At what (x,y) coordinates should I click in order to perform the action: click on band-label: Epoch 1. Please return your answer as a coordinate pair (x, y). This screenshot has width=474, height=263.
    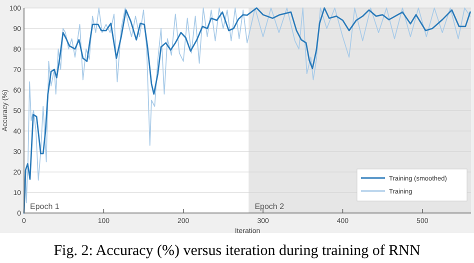
    Looking at the image, I should click on (45, 206).